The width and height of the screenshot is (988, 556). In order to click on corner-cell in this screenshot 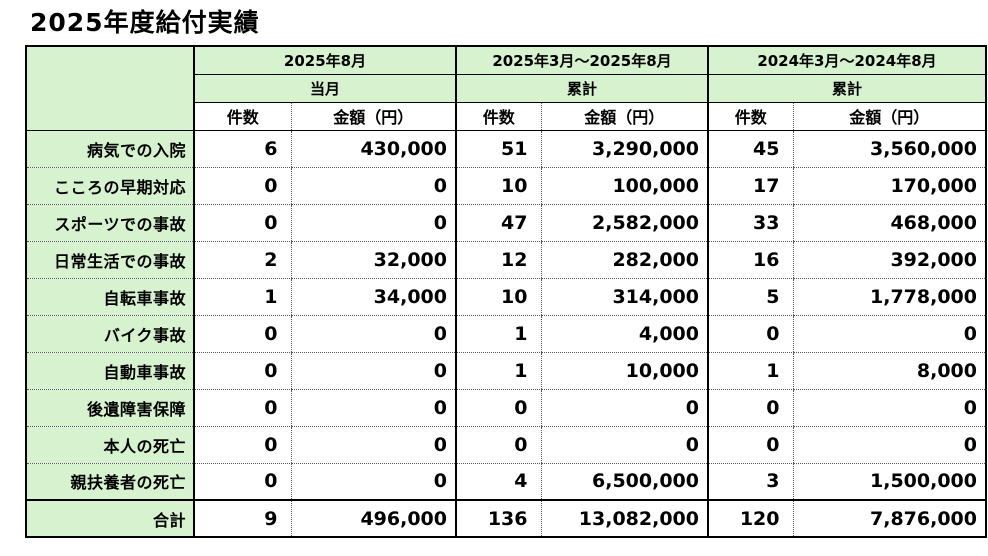, I will do `click(110, 88)`.